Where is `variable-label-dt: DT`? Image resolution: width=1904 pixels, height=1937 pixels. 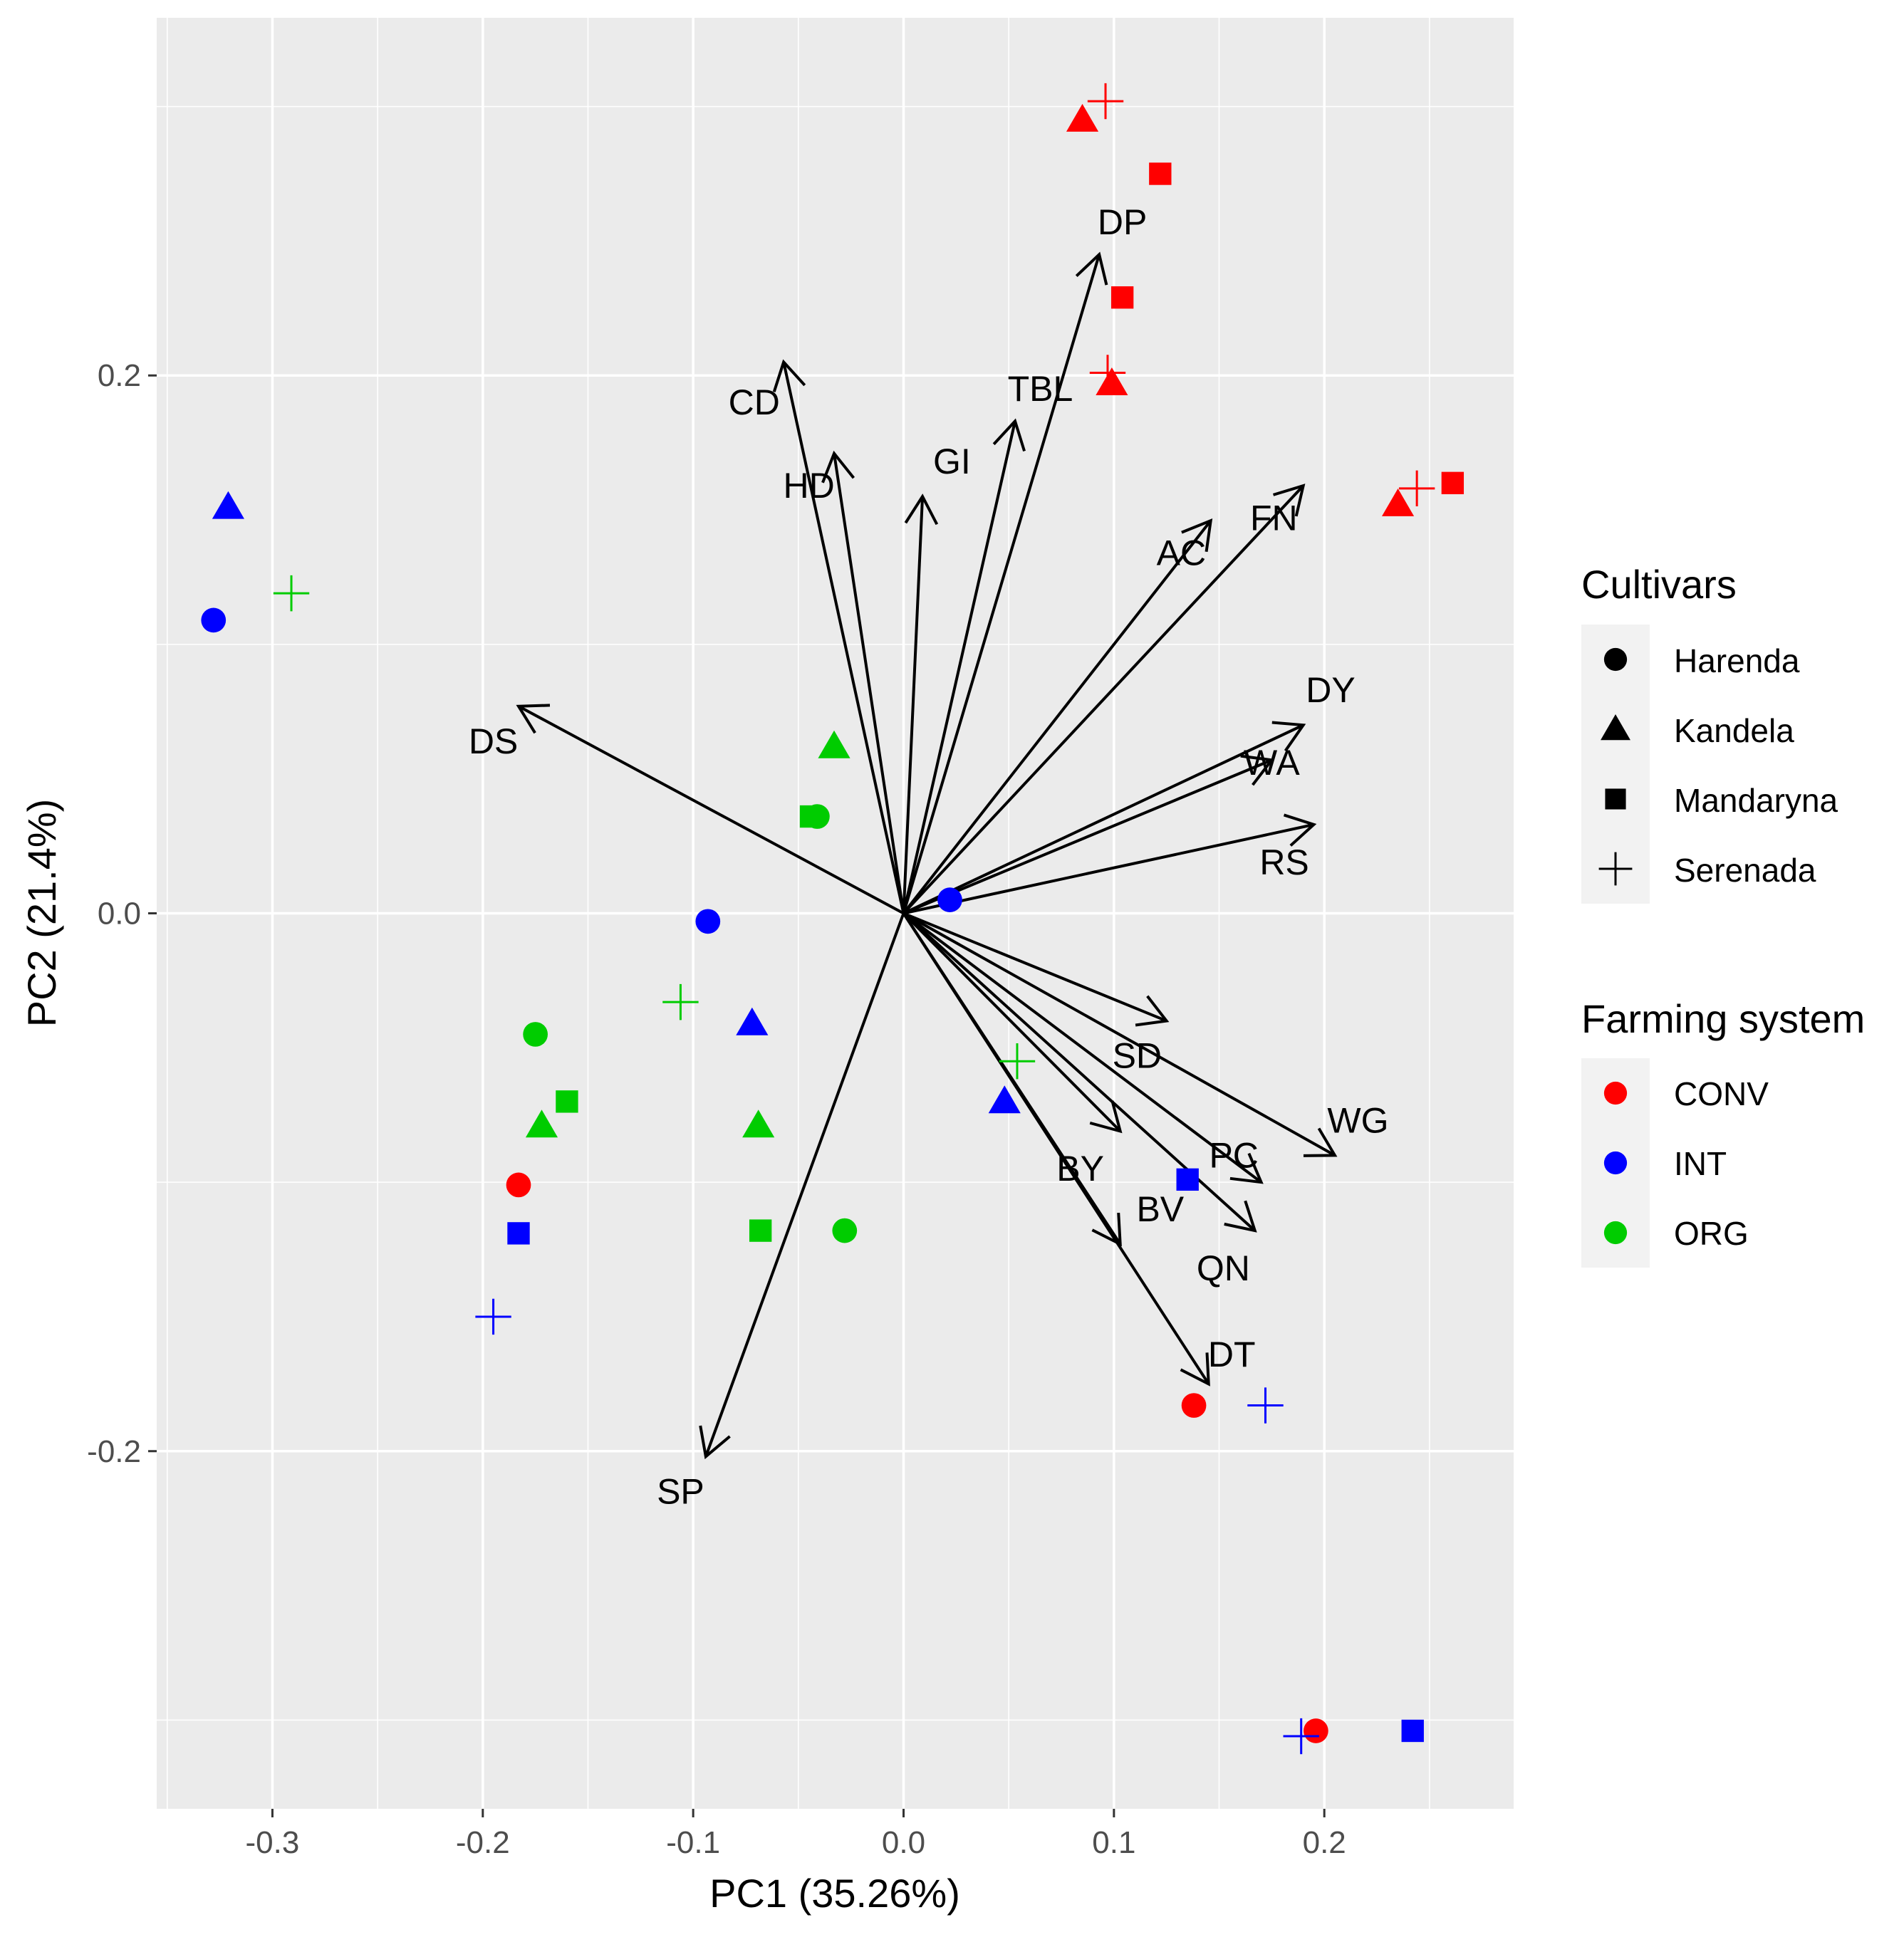 variable-label-dt: DT is located at coordinates (1232, 1355).